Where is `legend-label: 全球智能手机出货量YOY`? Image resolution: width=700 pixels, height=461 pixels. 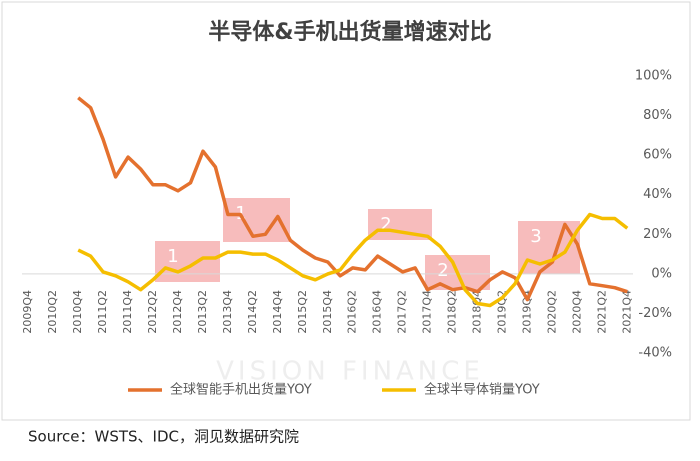
legend-label: 全球智能手机出货量YOY is located at coordinates (241, 390).